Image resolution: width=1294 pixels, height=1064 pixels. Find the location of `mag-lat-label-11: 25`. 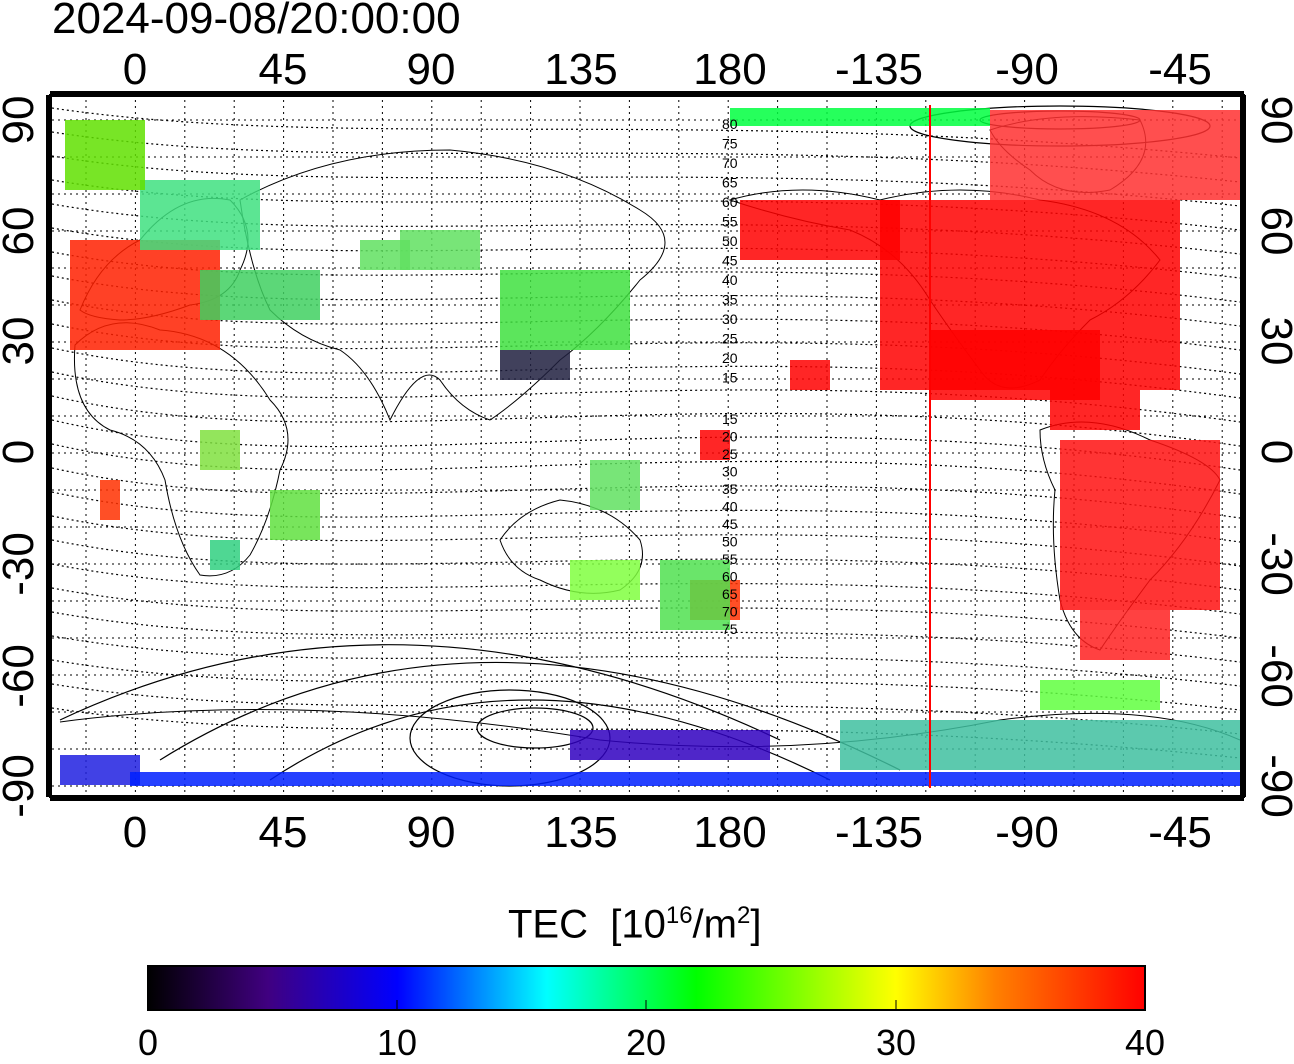

mag-lat-label-11: 25 is located at coordinates (730, 339).